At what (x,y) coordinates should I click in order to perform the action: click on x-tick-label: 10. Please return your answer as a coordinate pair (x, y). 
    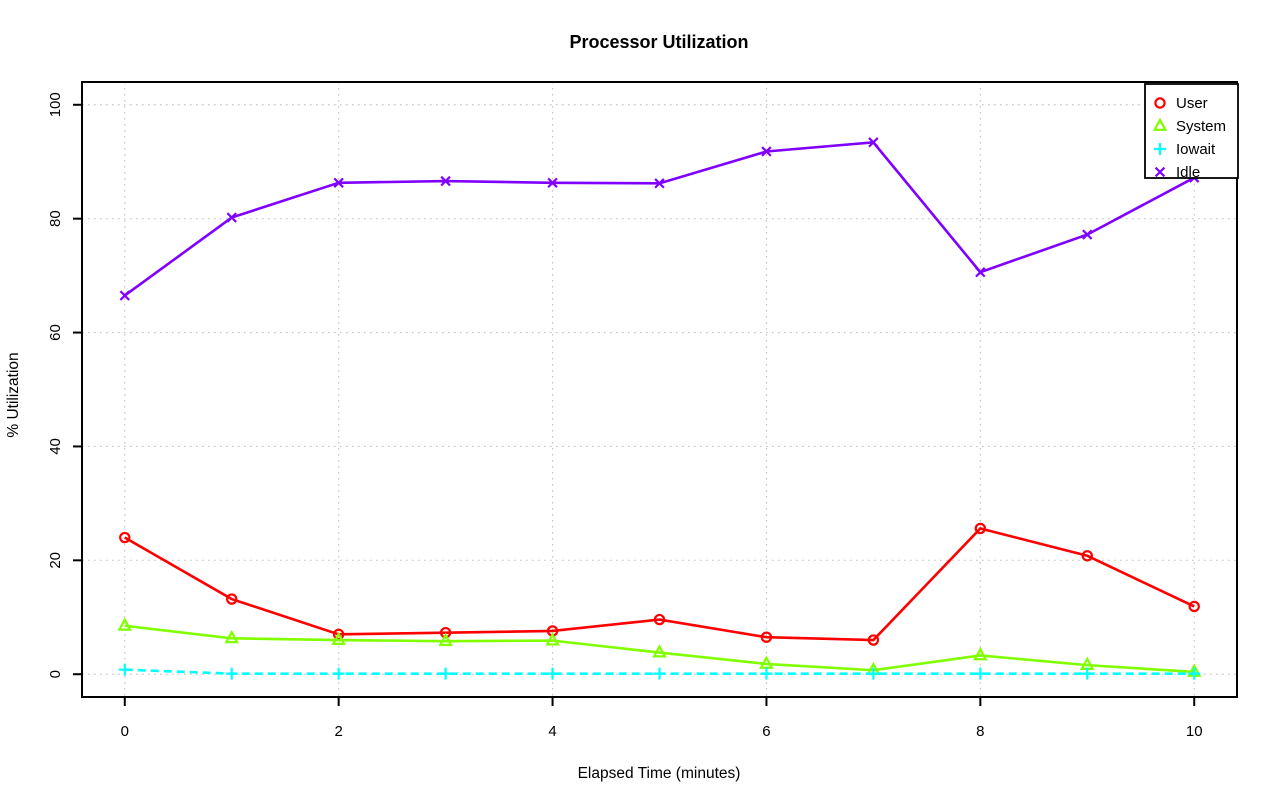
    Looking at the image, I should click on (1194, 731).